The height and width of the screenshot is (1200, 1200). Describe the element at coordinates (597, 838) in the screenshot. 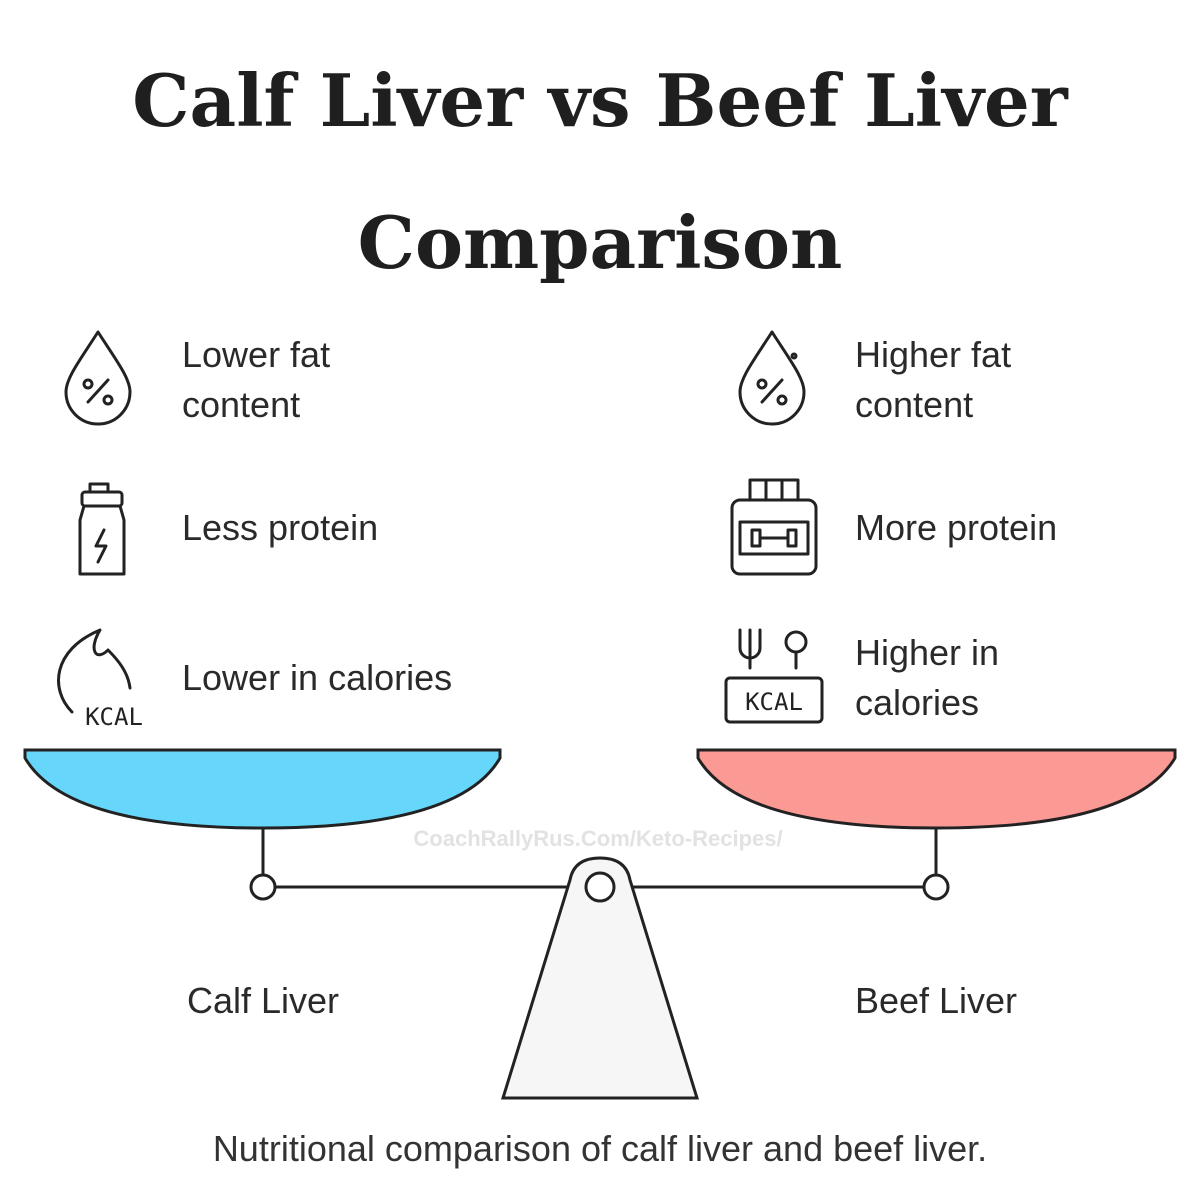

I see `watermark: CoachRallyRus.Com/Keto-Recipes/` at that location.